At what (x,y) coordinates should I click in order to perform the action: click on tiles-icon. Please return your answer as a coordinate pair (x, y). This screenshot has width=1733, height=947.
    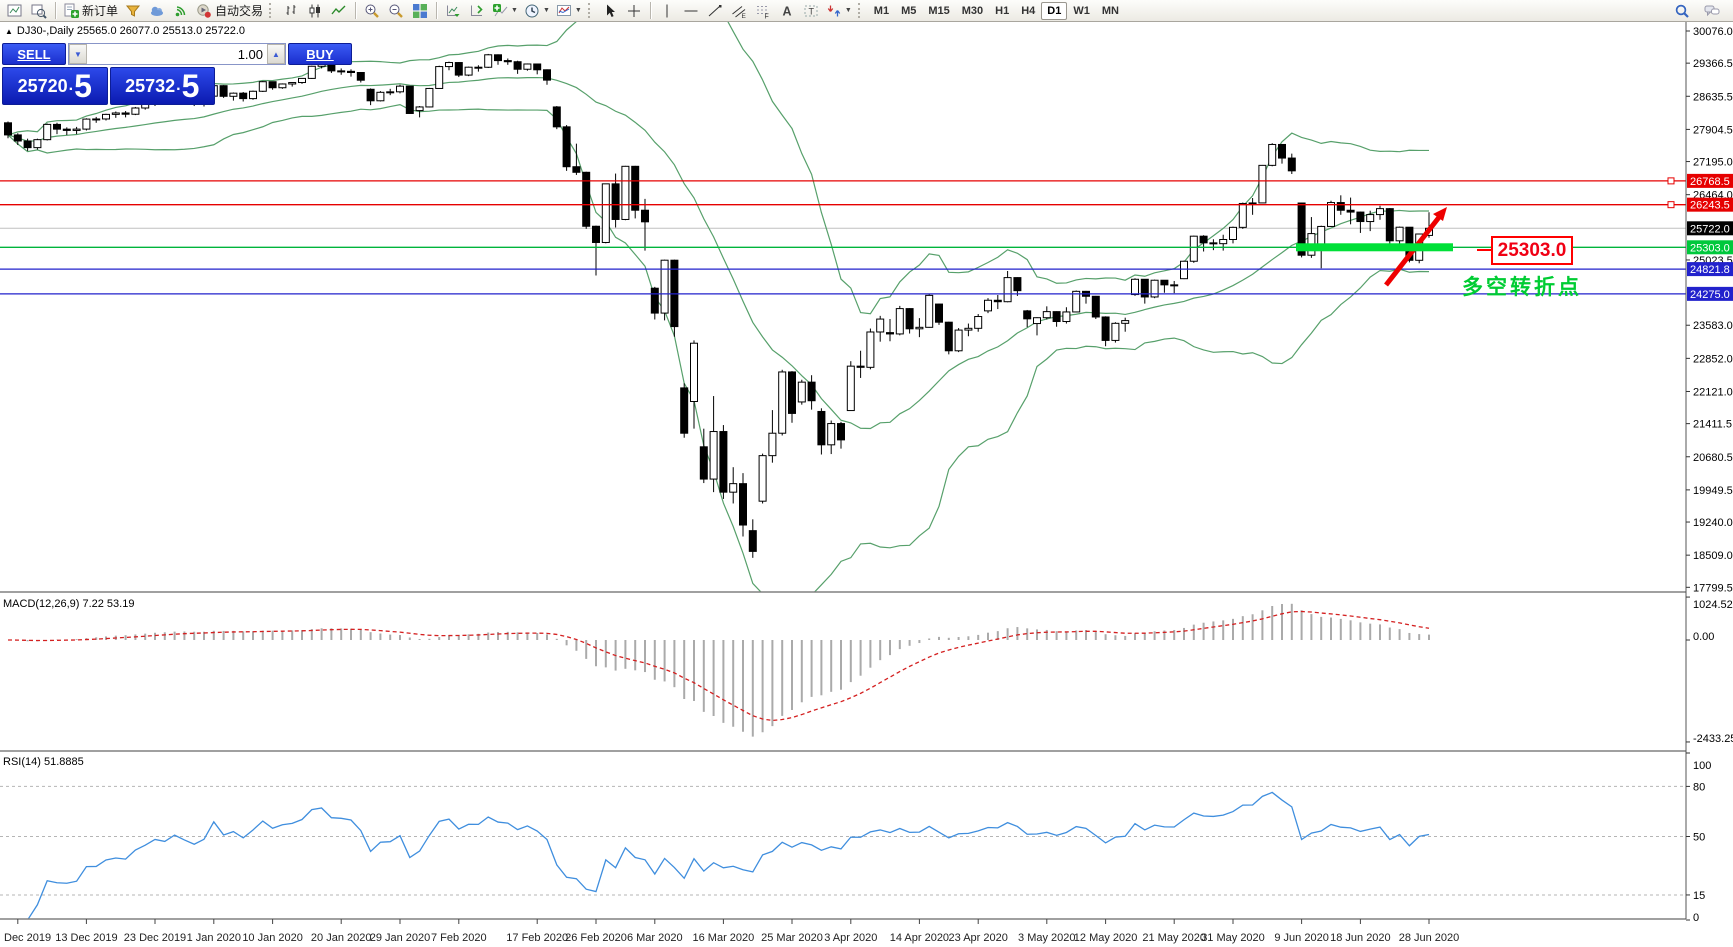
    Looking at the image, I should click on (420, 10).